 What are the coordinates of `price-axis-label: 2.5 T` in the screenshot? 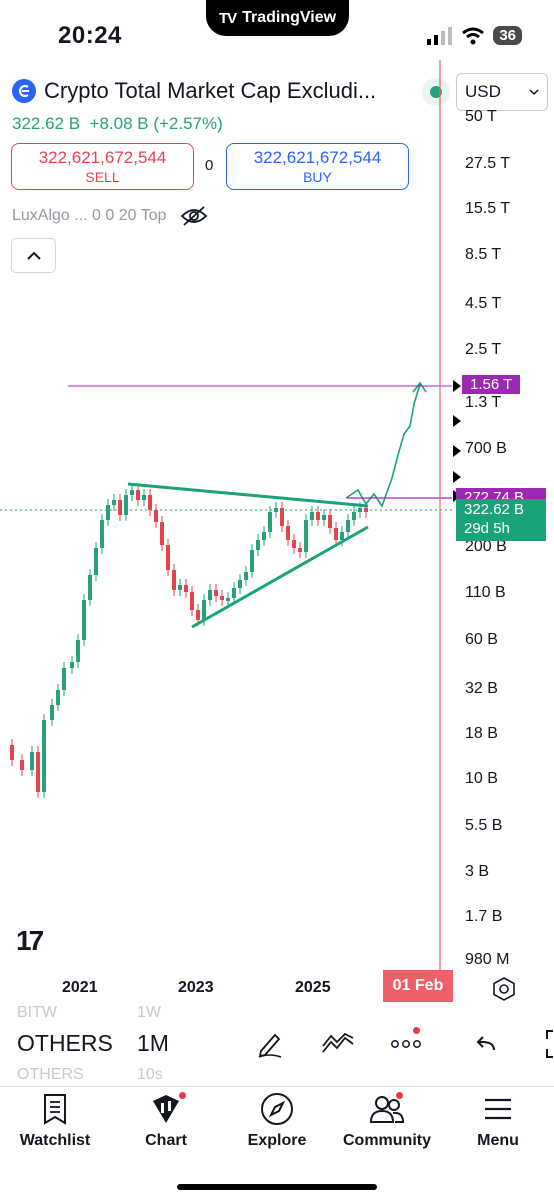 It's located at (483, 349).